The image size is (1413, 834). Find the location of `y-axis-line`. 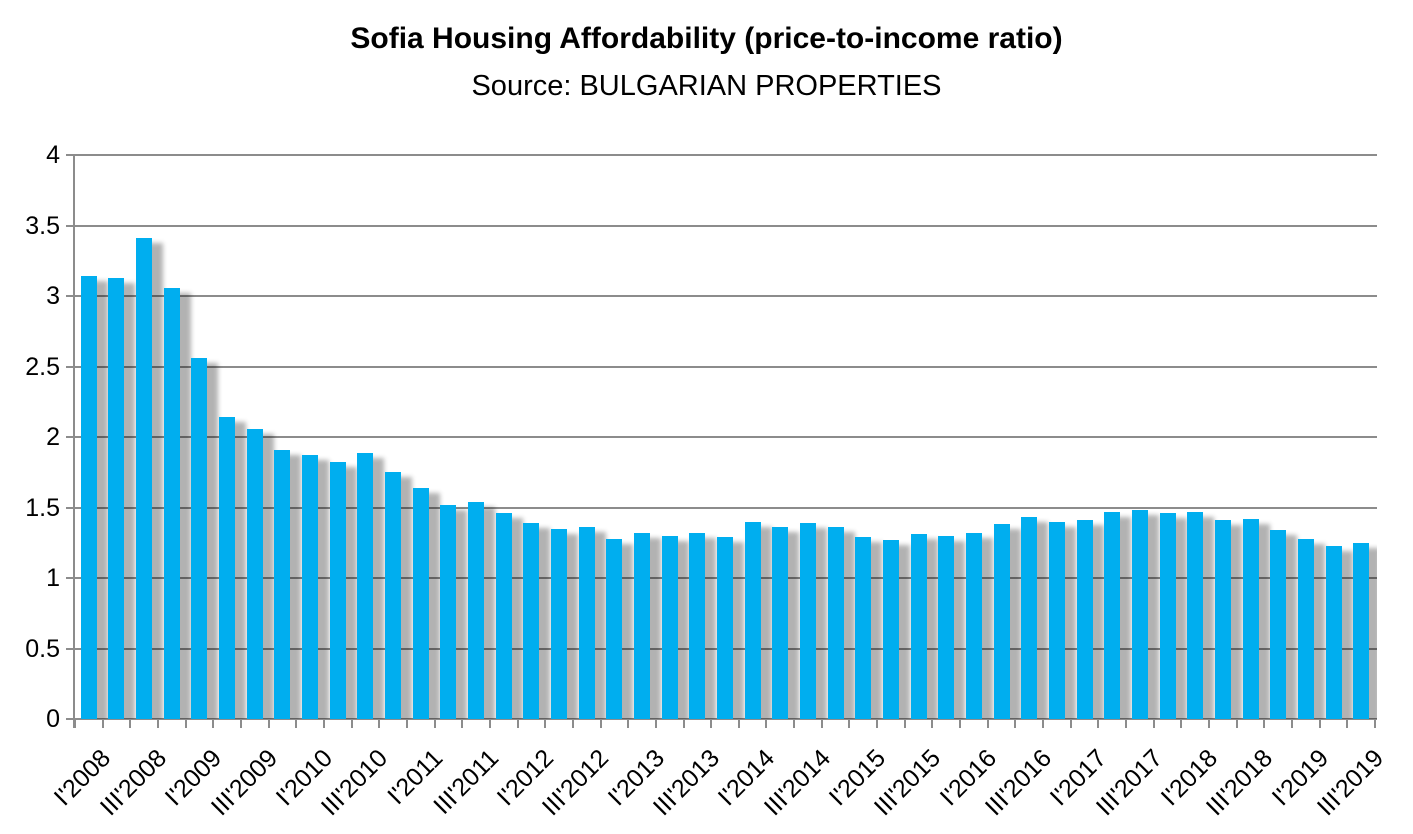

y-axis-line is located at coordinates (74, 441).